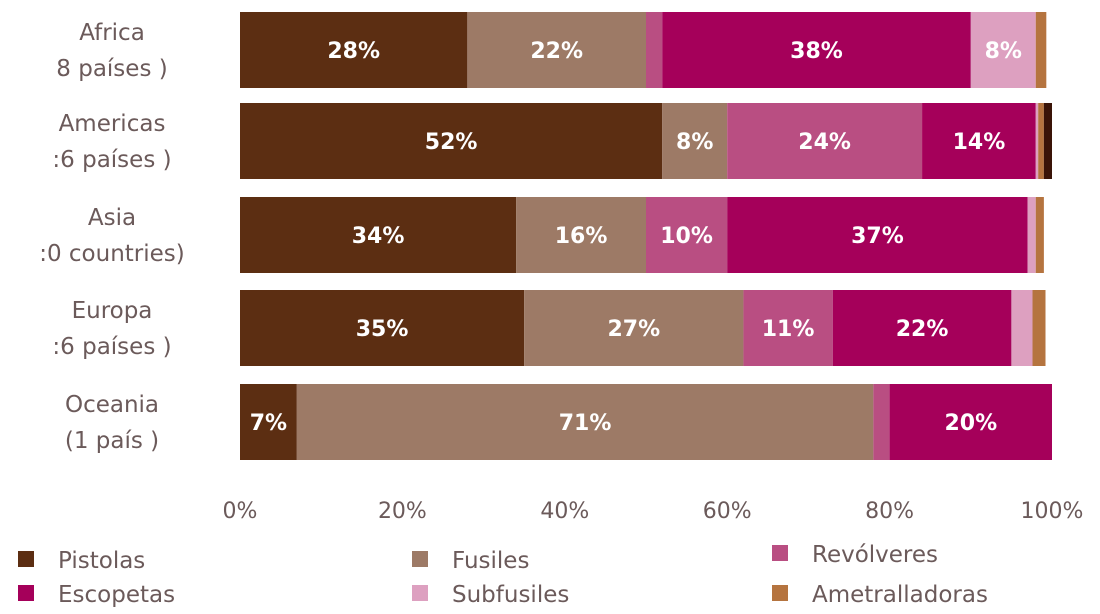 This screenshot has width=1100, height=614. Describe the element at coordinates (490, 561) in the screenshot. I see `legend-label: Fusiles` at that location.